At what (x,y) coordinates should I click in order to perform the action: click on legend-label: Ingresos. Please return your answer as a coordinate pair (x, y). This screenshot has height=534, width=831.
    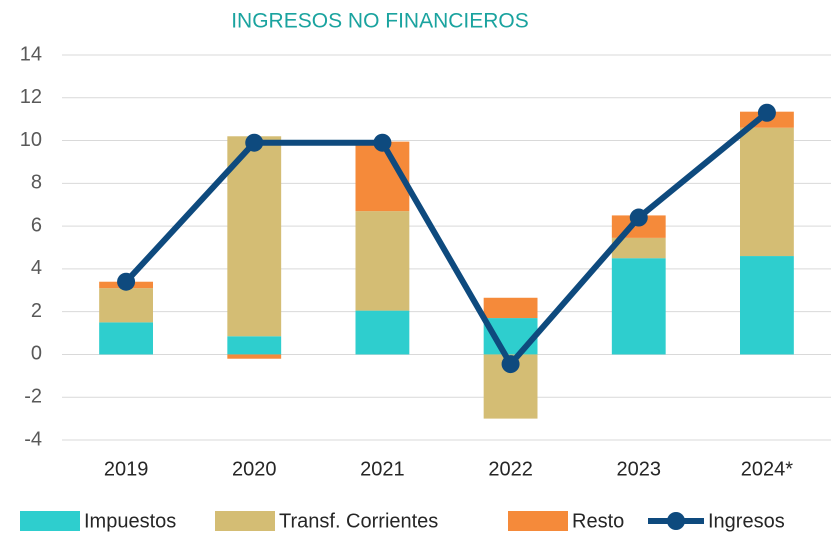
    Looking at the image, I should click on (746, 521).